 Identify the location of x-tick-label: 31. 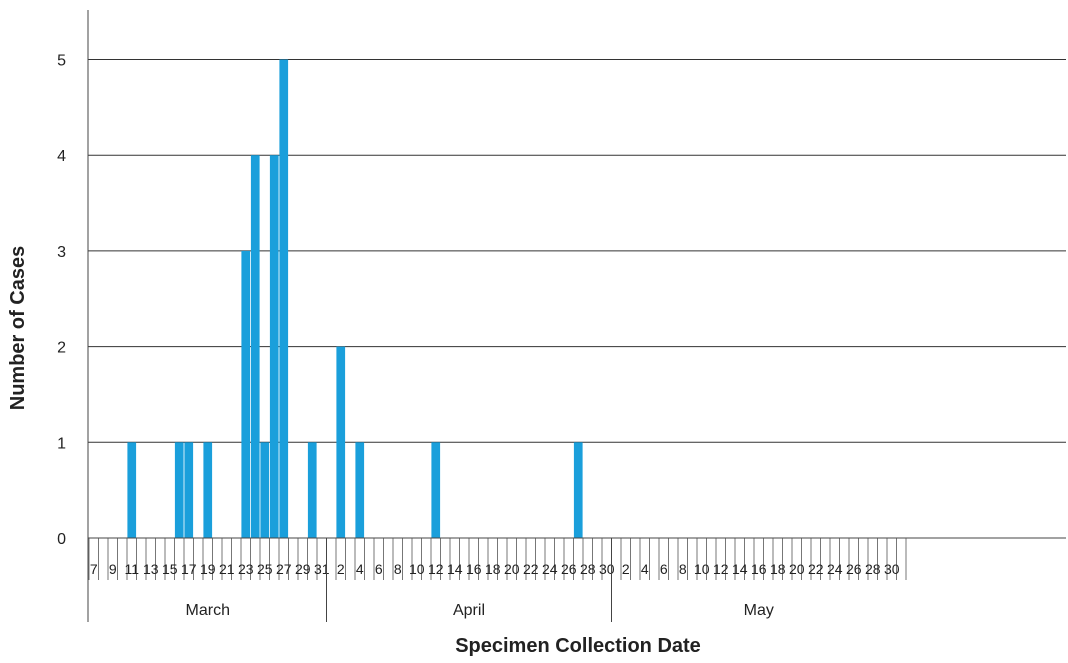
(322, 569).